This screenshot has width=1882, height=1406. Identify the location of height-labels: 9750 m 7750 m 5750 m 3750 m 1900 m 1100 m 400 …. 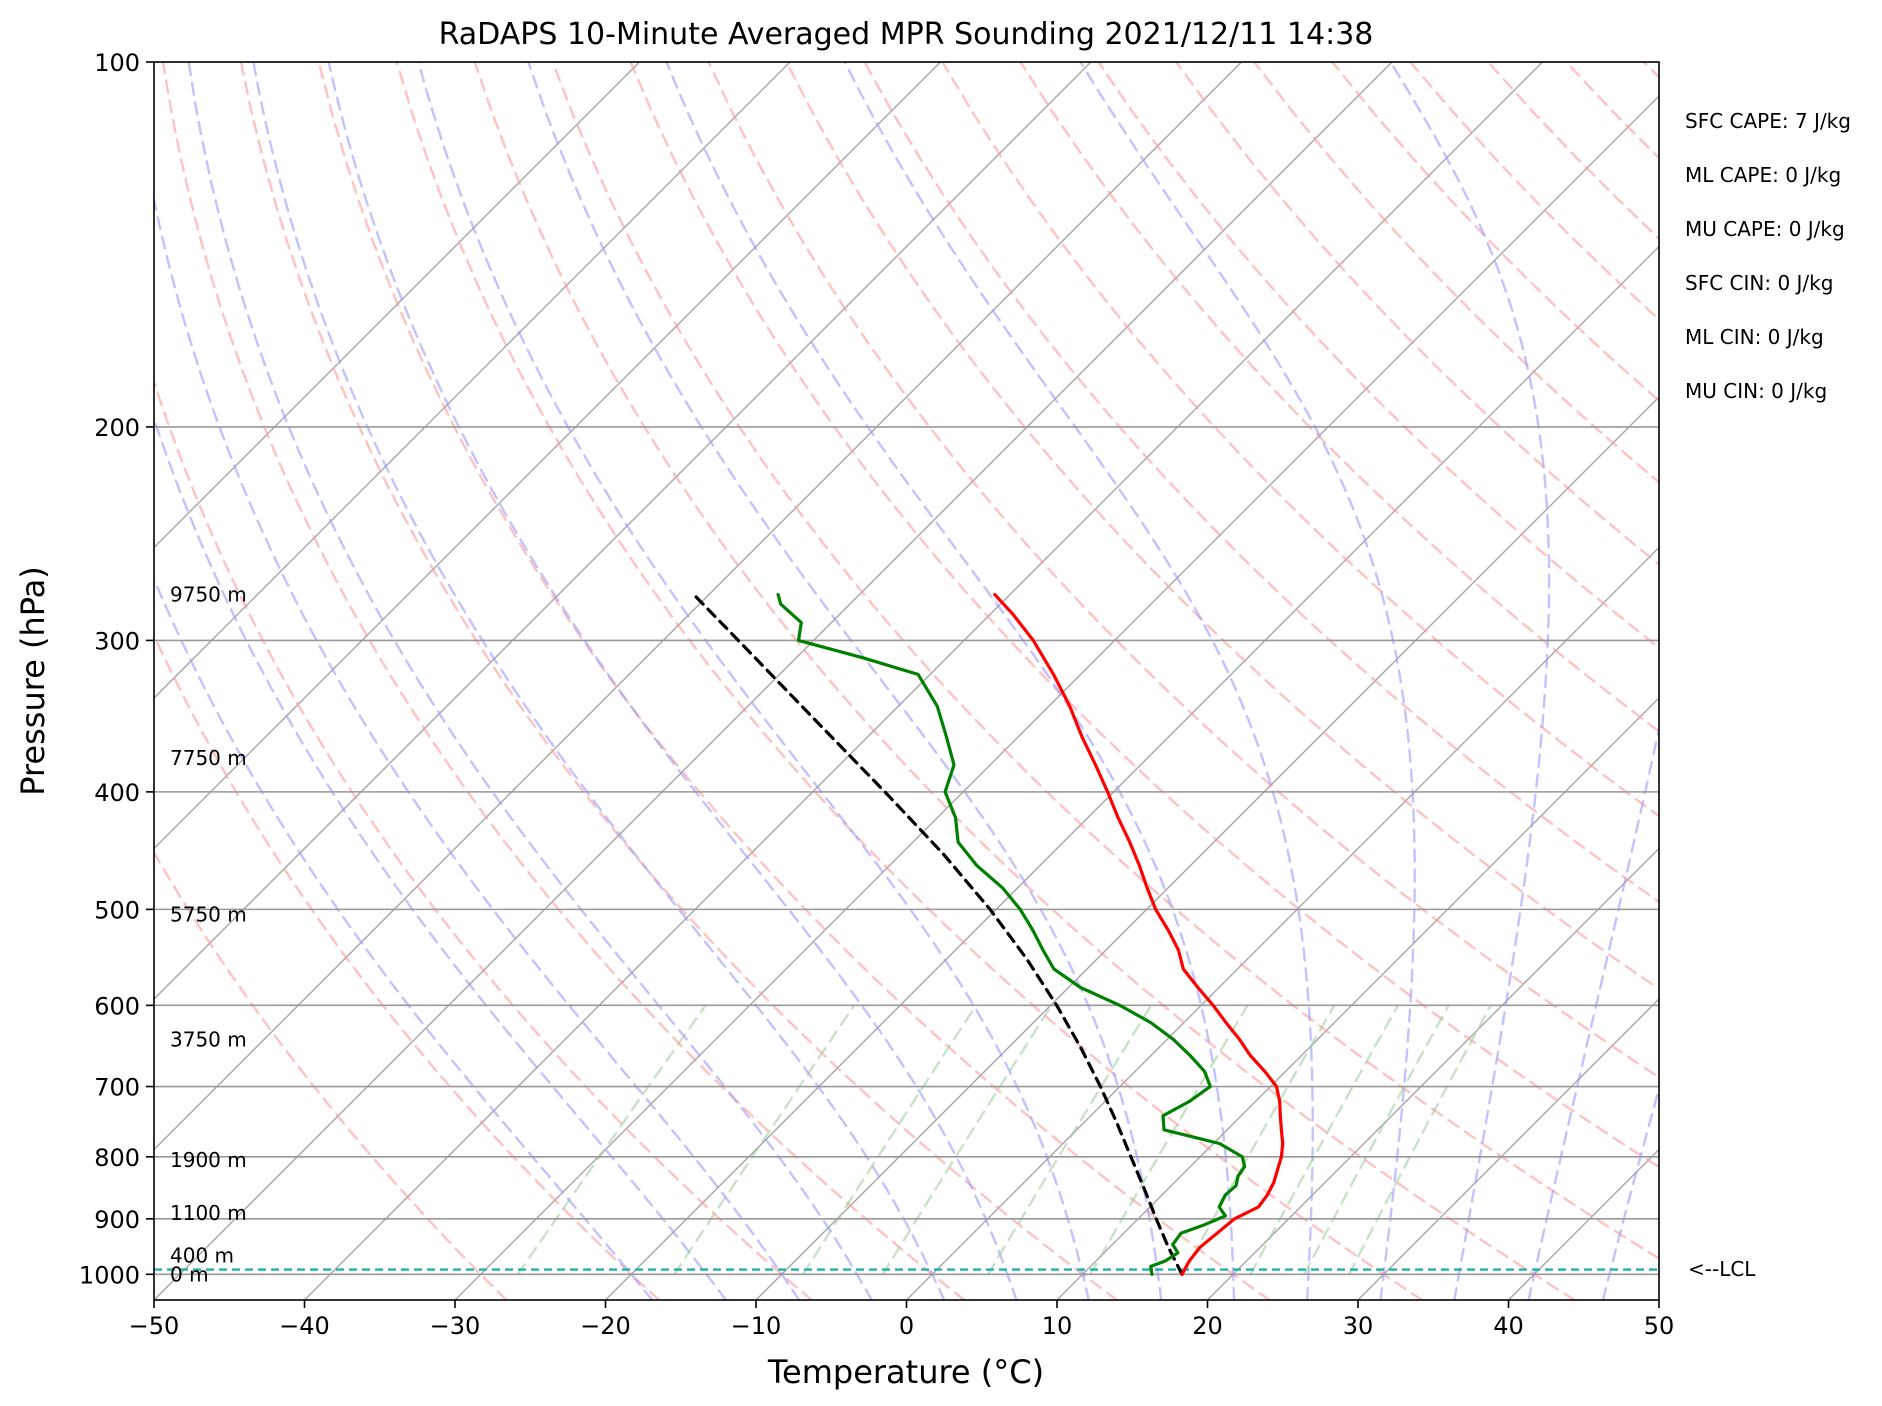
(208, 935).